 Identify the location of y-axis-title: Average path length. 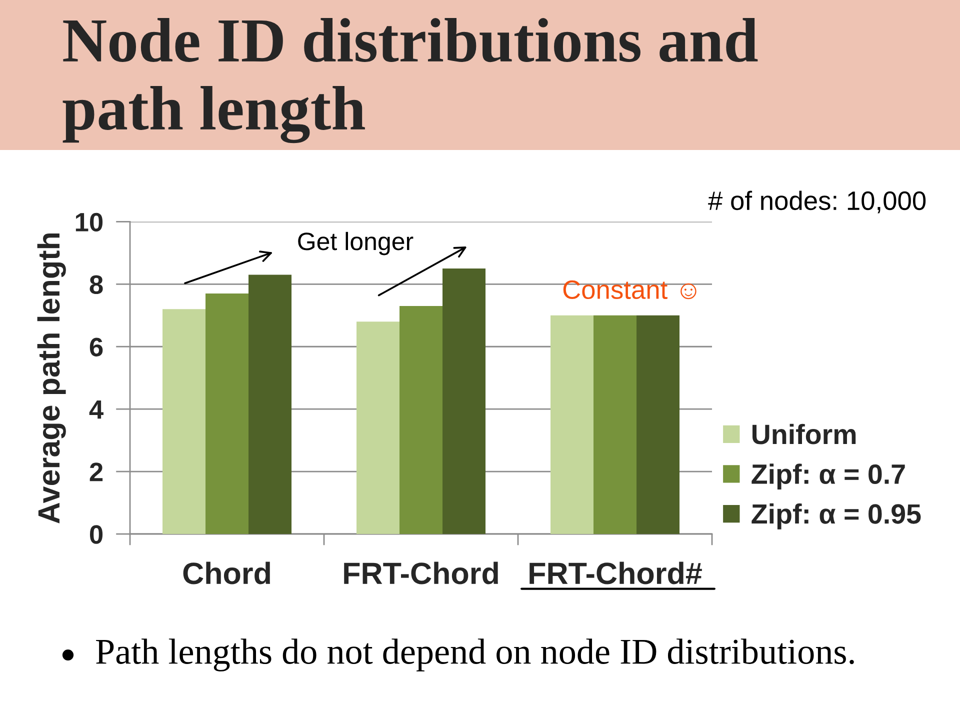
(51, 378).